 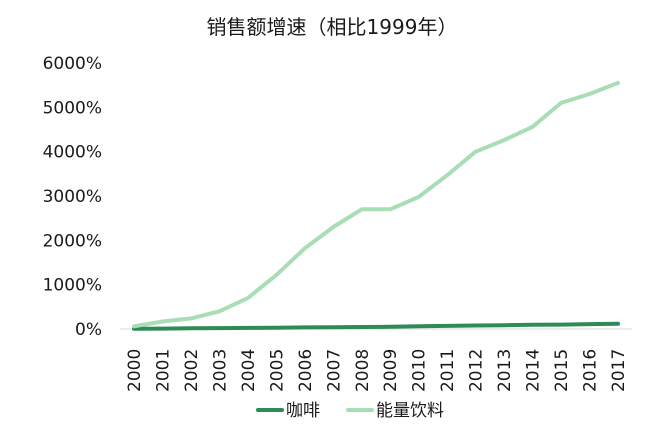 What do you see at coordinates (88, 330) in the screenshot?
I see `y-tick-label: 0%` at bounding box center [88, 330].